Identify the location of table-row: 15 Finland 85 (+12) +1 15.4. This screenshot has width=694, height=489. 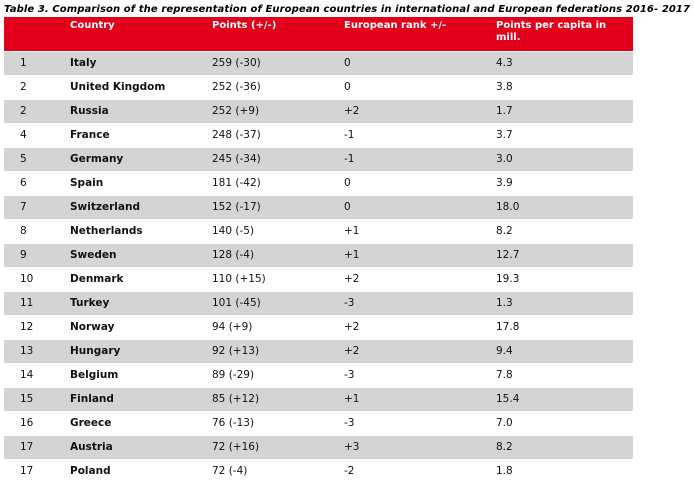
(318, 399).